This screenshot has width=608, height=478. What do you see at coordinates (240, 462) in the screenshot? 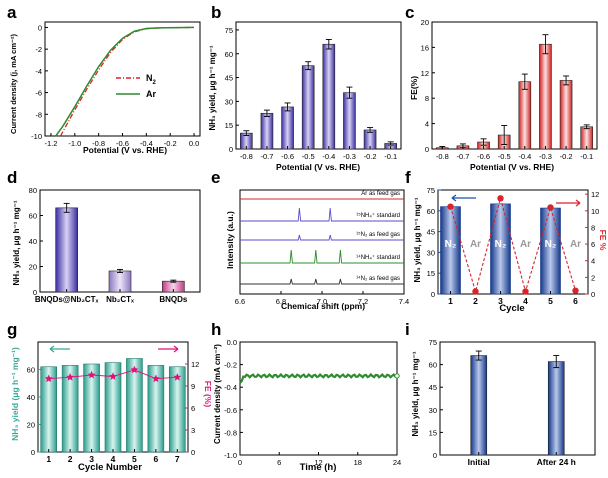
I see `panel-h-xtick-label-0: 0` at bounding box center [240, 462].